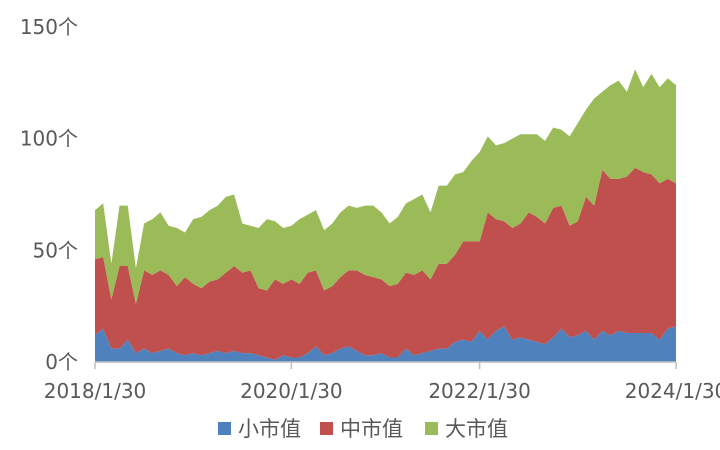 This screenshot has width=720, height=450. What do you see at coordinates (49, 139) in the screenshot?
I see `y-tick-label: 100个` at bounding box center [49, 139].